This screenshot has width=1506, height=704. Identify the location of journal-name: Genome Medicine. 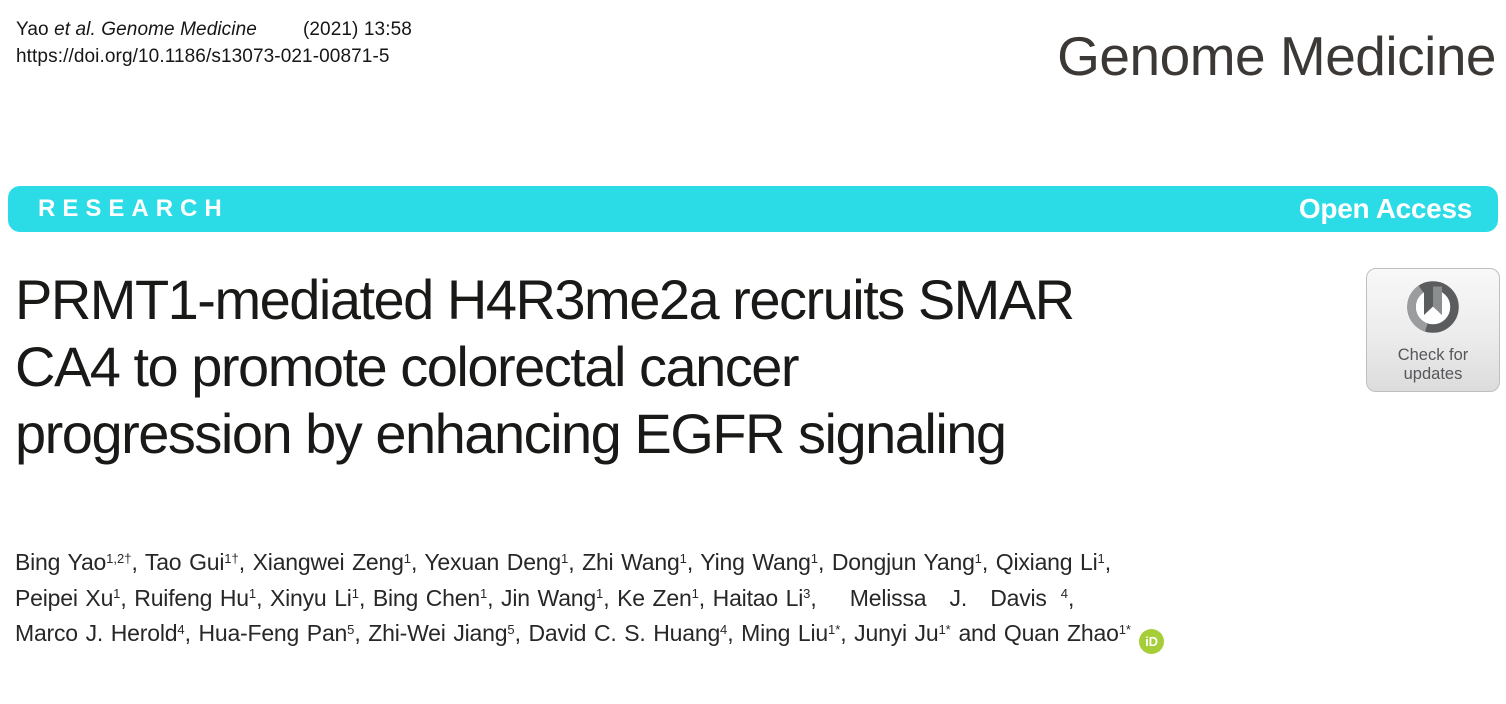
(1276, 56).